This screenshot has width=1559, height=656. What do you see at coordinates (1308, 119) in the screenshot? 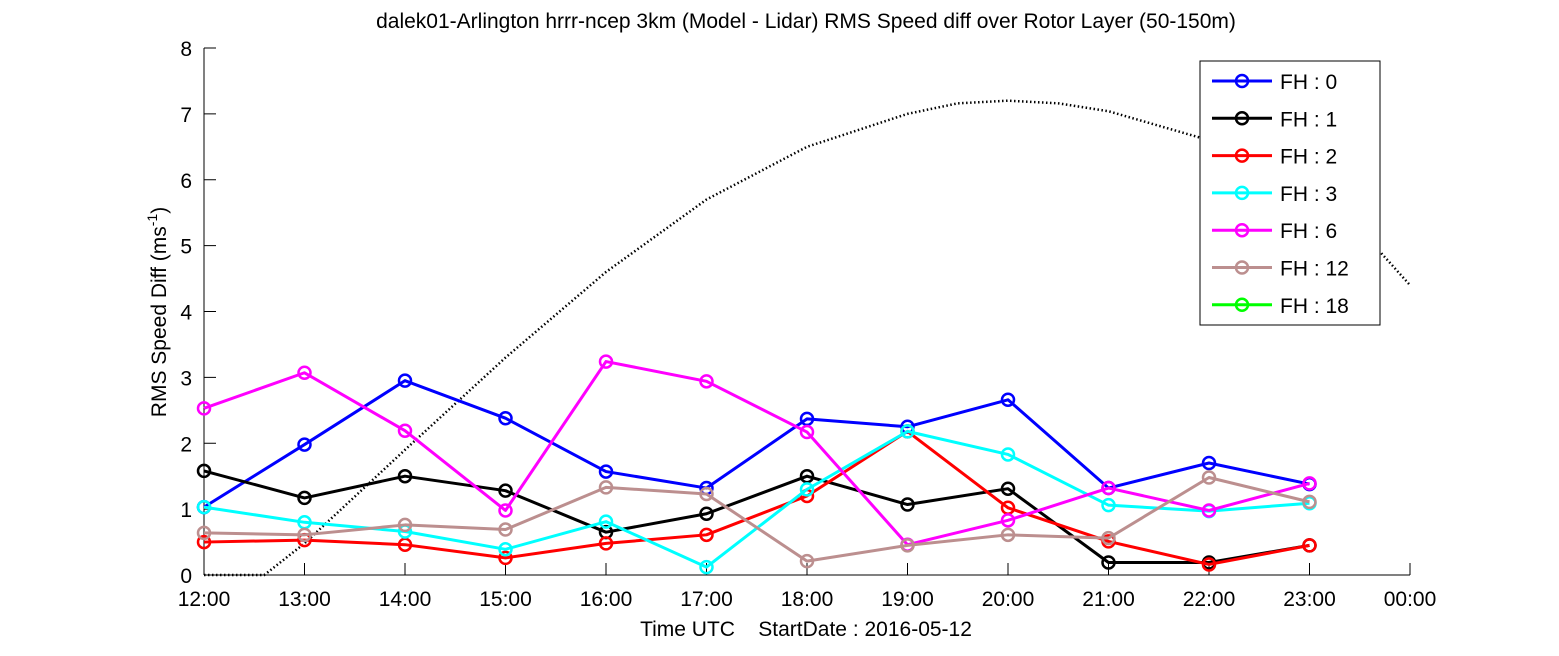
I see `legend-entry-label: FH : 1` at bounding box center [1308, 119].